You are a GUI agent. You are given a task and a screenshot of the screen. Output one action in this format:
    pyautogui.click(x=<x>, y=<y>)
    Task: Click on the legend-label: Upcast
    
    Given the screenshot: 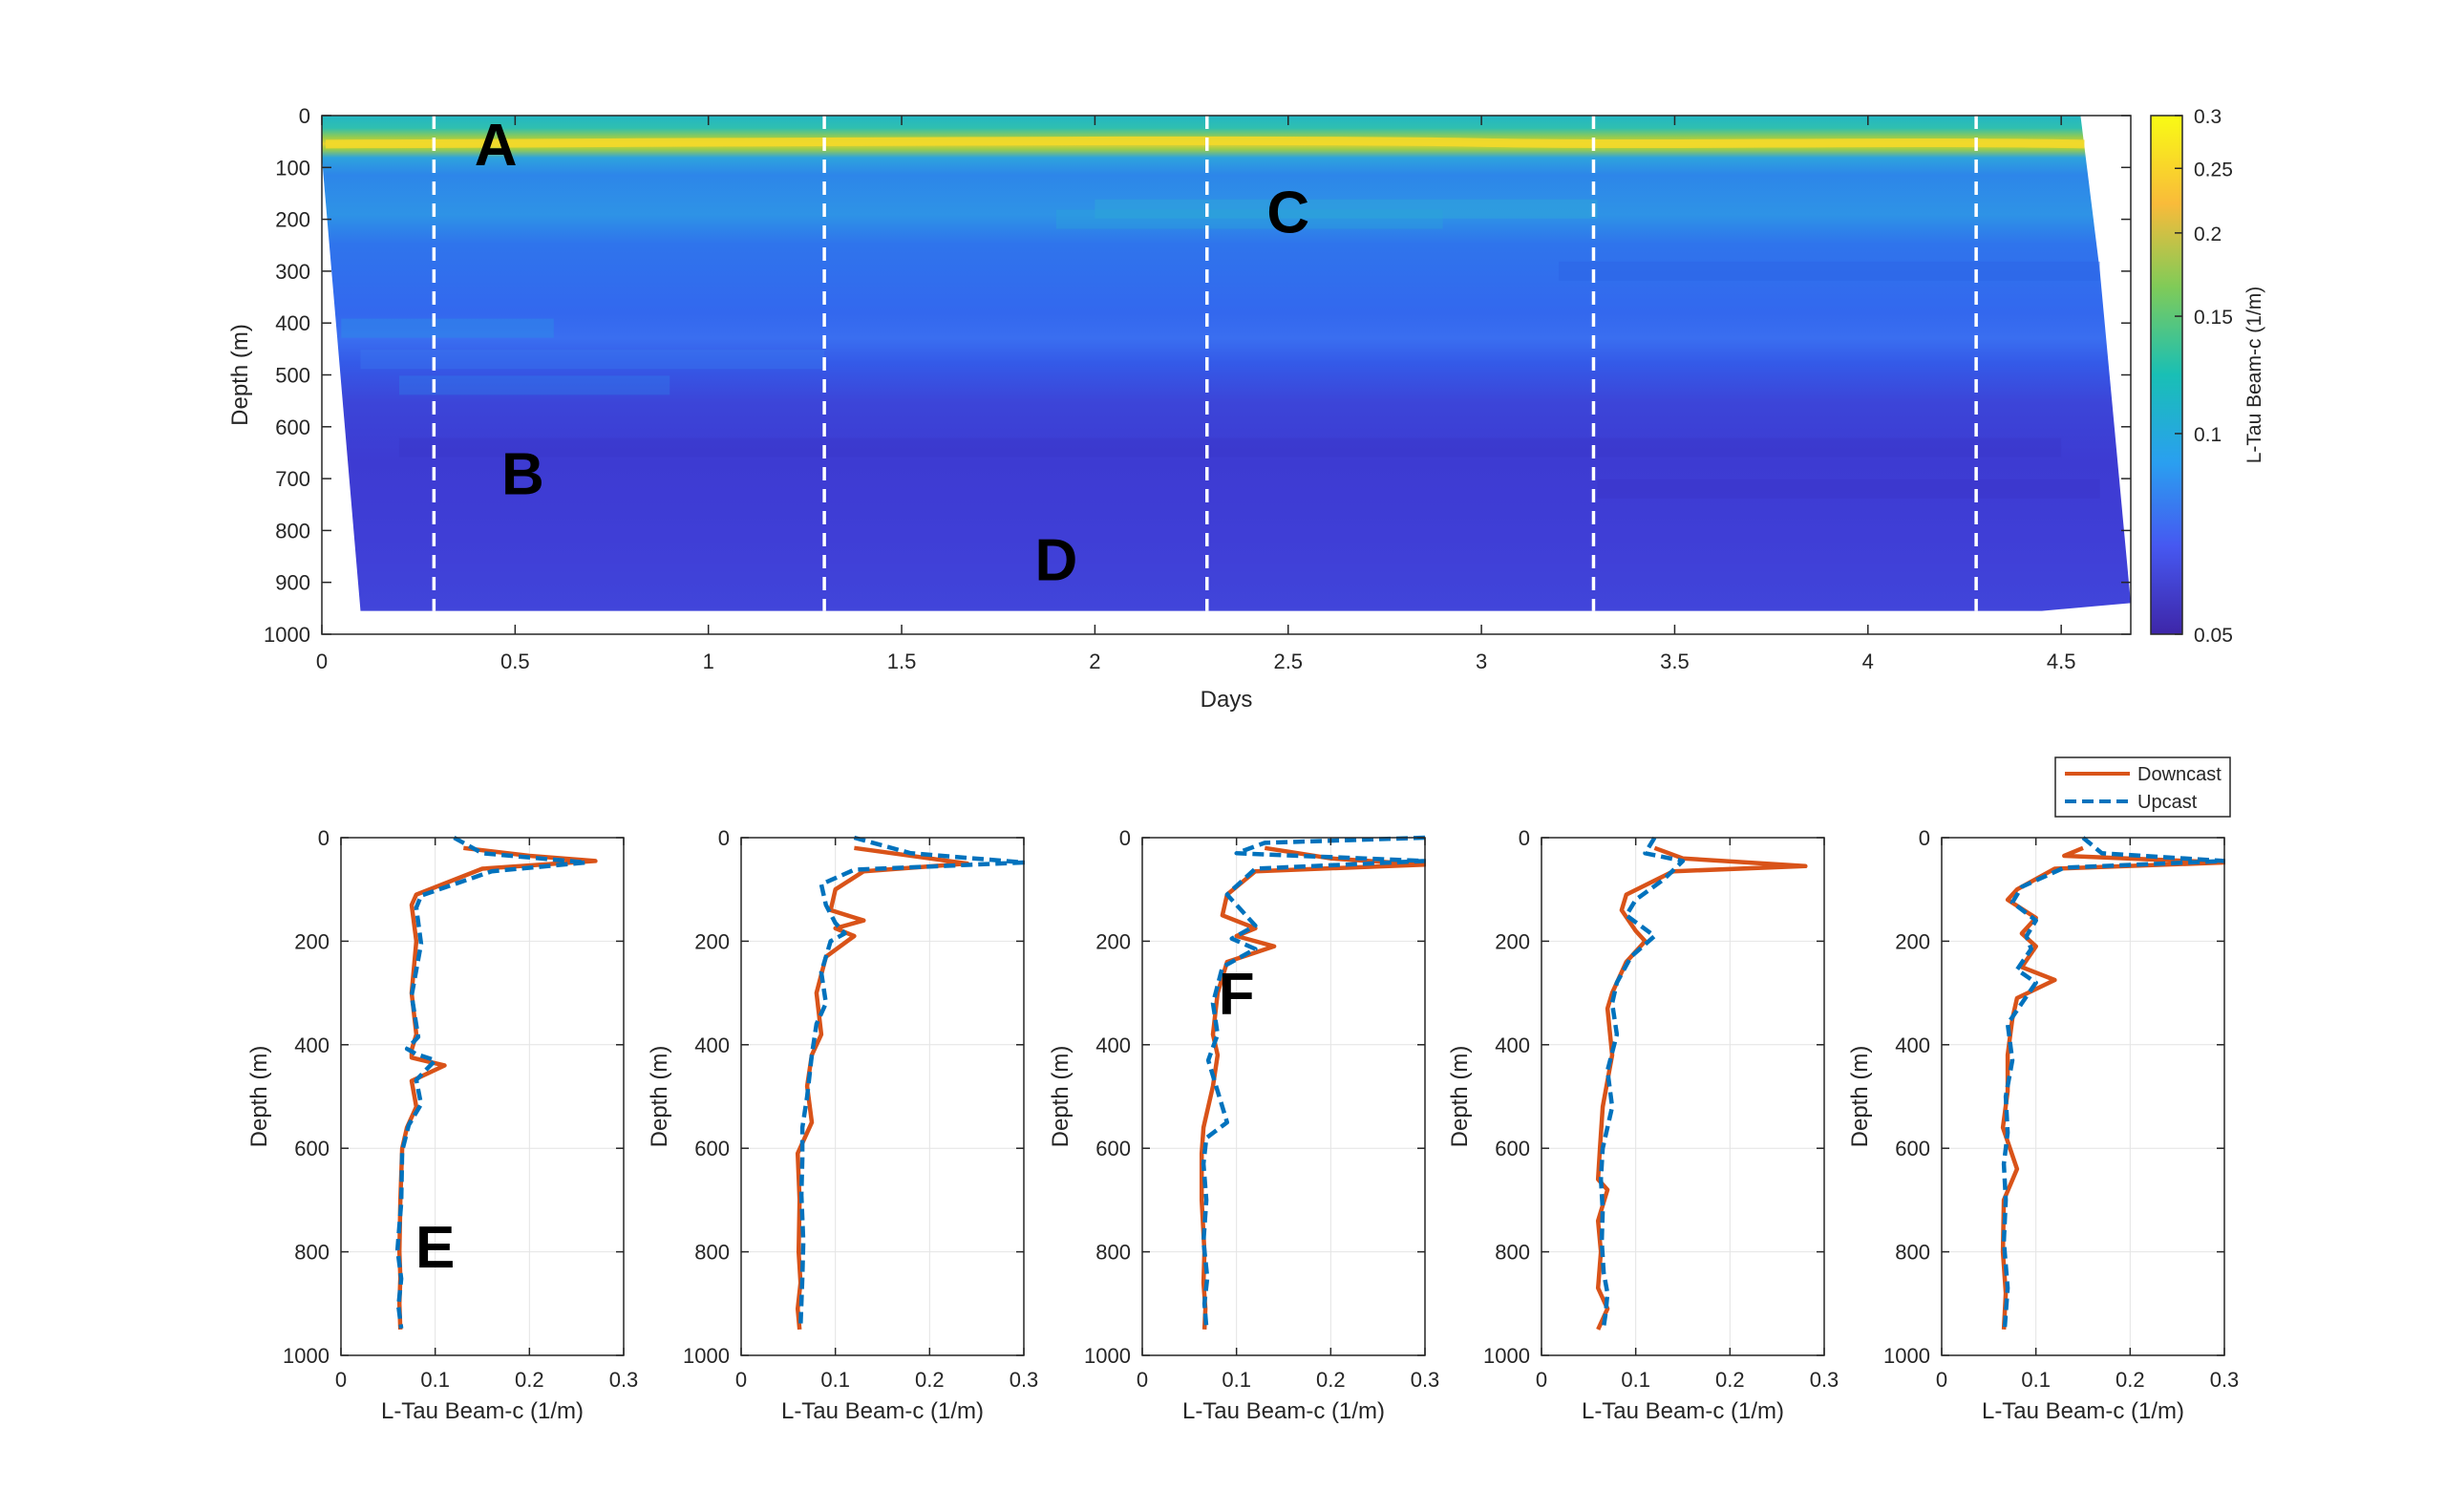 What is the action you would take?
    pyautogui.click(x=2168, y=802)
    